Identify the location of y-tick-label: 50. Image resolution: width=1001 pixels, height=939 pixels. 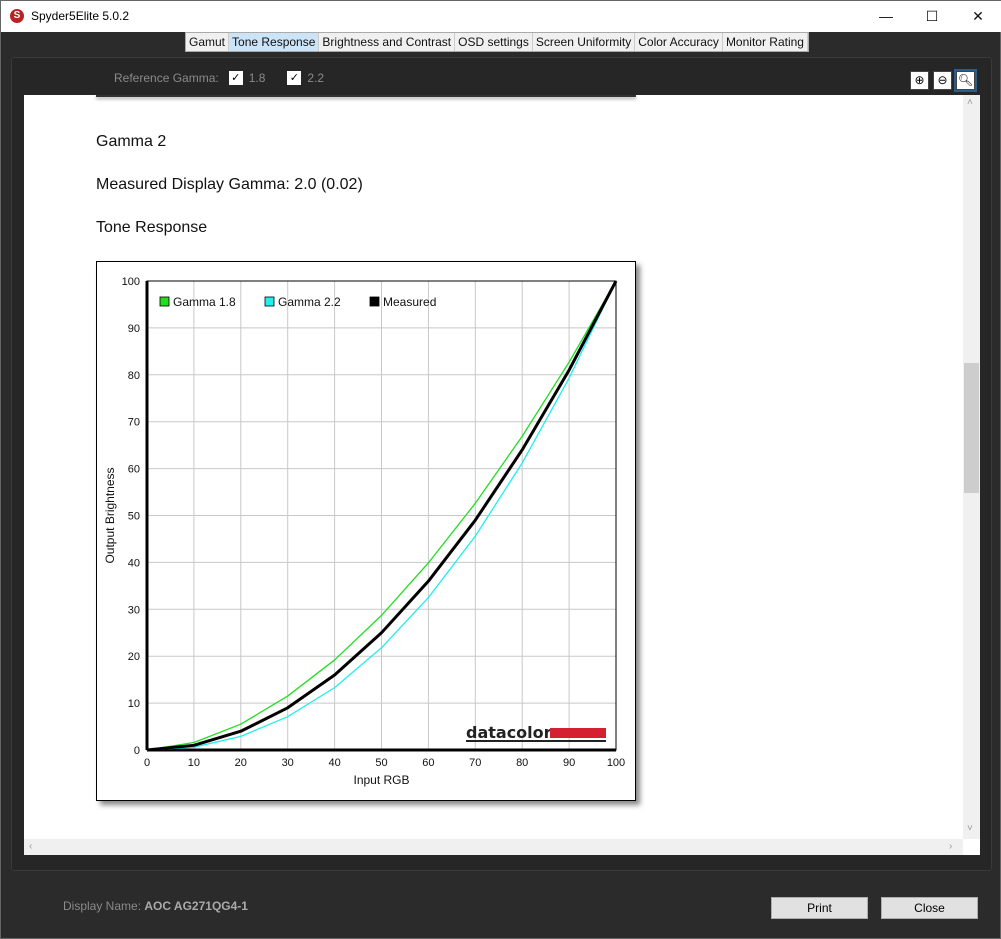
(134, 517).